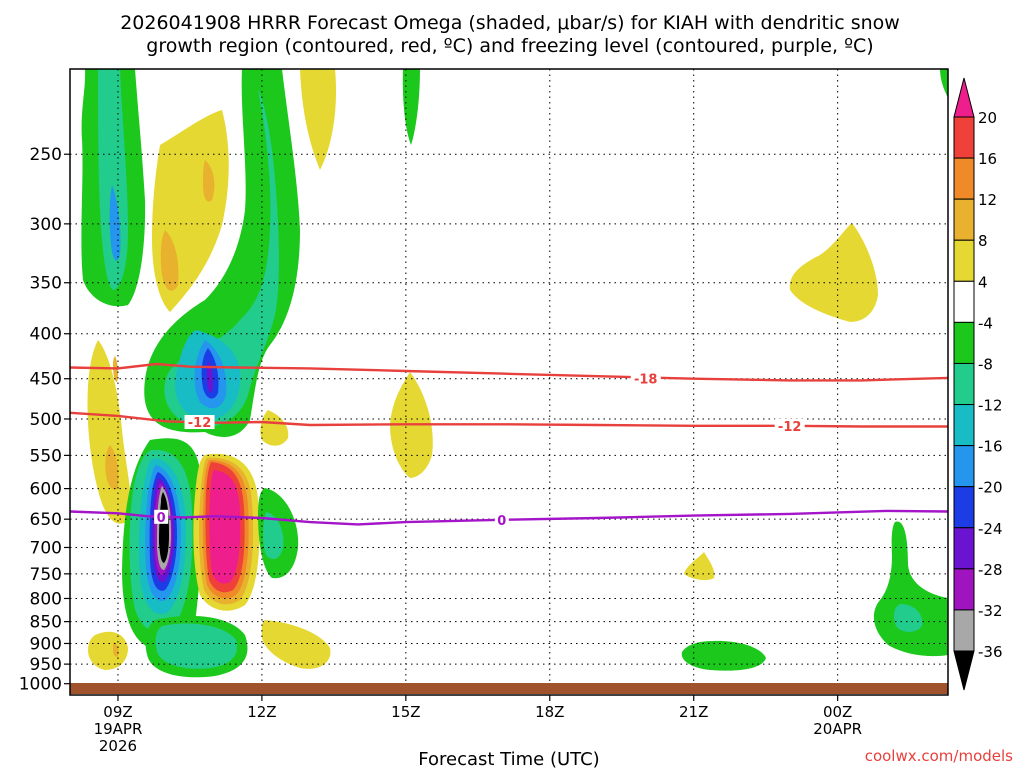 This screenshot has width=1024, height=772. I want to click on x-axis-label: Forecast Time (UTC), so click(508, 758).